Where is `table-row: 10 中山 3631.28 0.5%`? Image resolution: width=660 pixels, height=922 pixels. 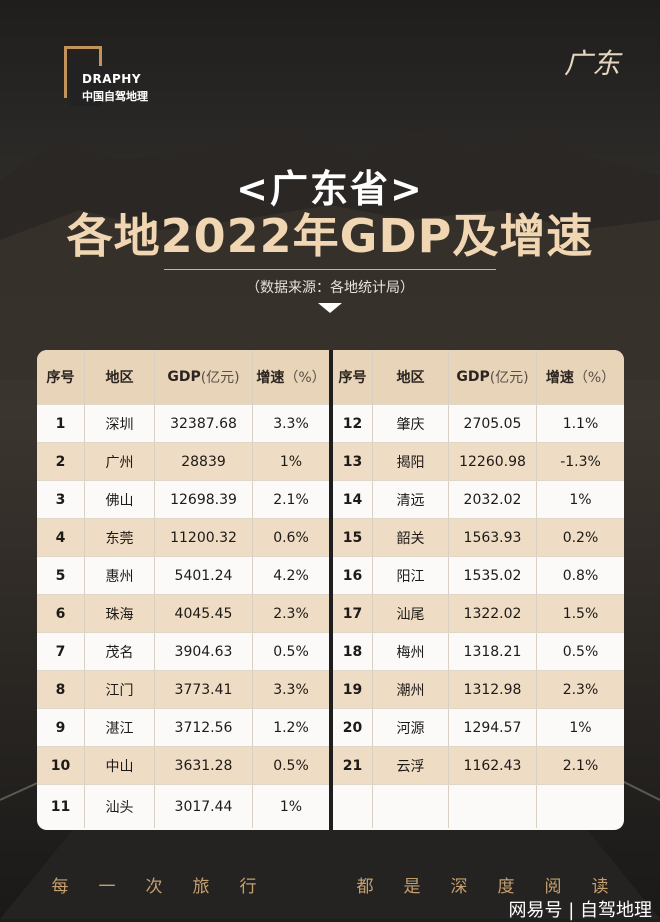 table-row: 10 中山 3631.28 0.5% is located at coordinates (183, 765).